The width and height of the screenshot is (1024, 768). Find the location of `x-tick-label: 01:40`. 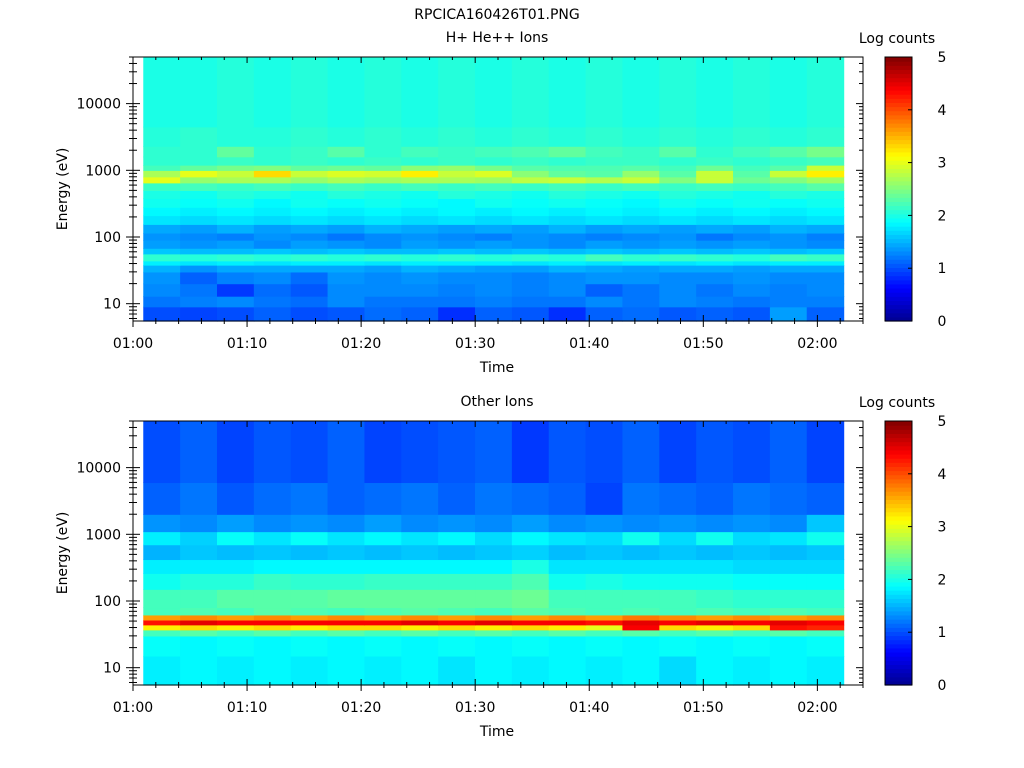

x-tick-label: 01:40 is located at coordinates (589, 708).